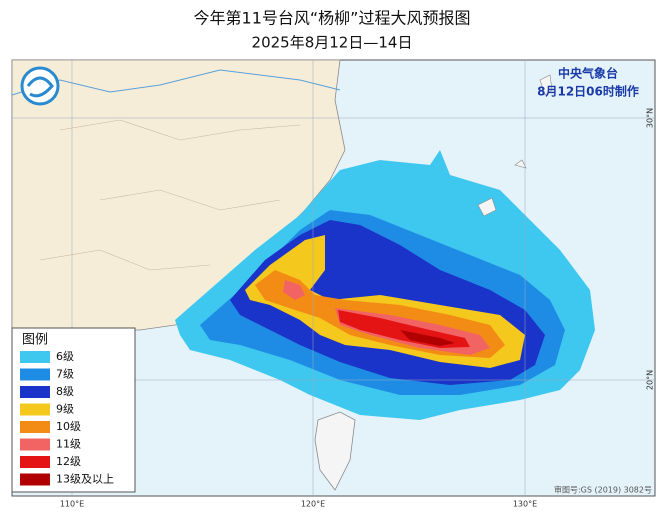 This screenshot has width=664, height=528. What do you see at coordinates (525, 504) in the screenshot?
I see `lon-label: 130°E` at bounding box center [525, 504].